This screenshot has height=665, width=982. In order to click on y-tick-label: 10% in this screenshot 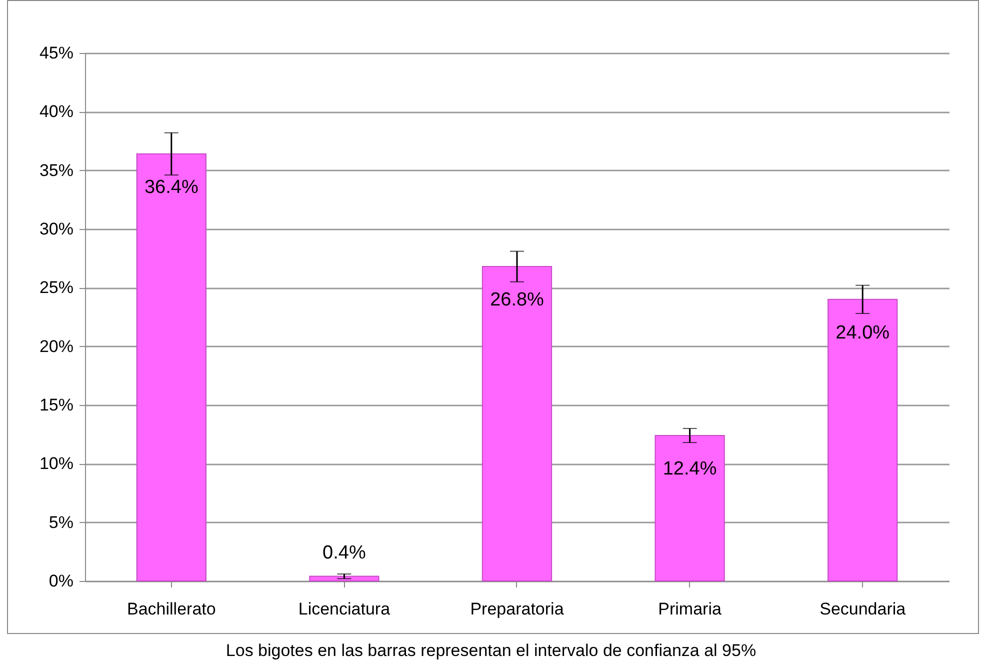, I will do `click(56, 464)`.